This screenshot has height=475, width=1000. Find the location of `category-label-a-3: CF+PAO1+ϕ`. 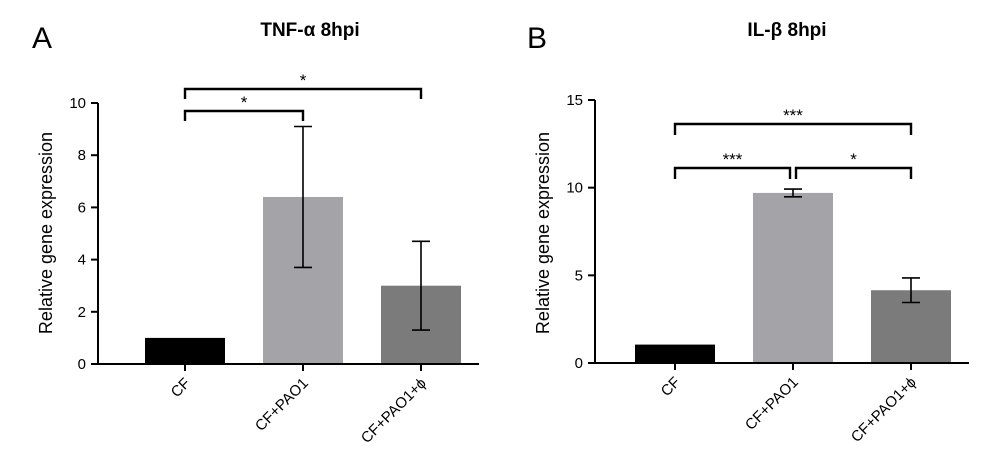

category-label-a-3: CF+PAO1+ϕ is located at coordinates (394, 411).